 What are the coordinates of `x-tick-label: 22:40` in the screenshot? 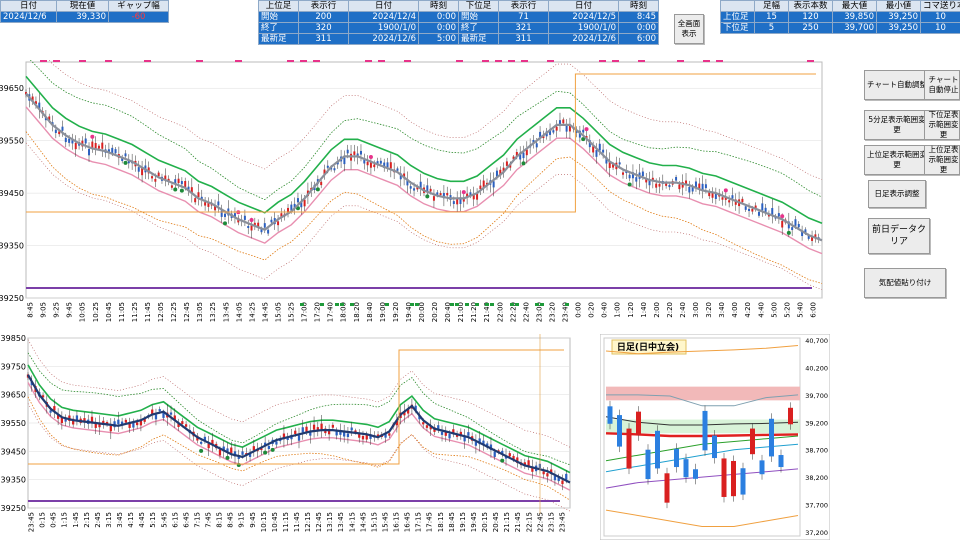 It's located at (526, 312).